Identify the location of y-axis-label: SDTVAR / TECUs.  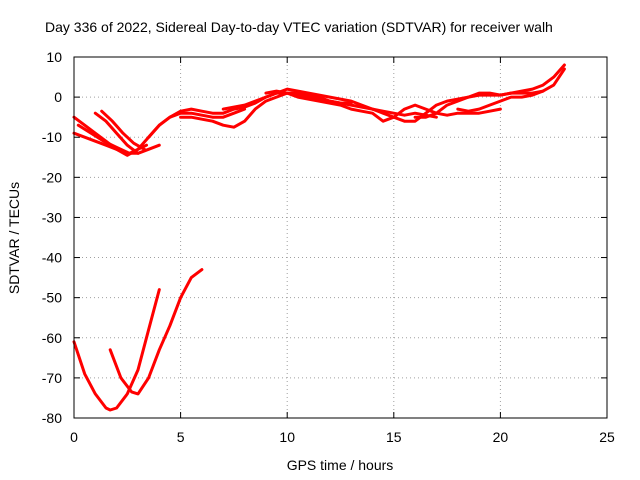
(14, 238).